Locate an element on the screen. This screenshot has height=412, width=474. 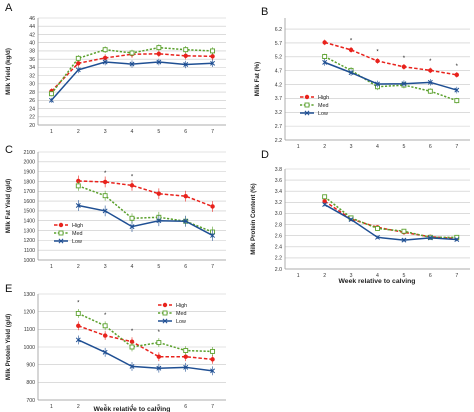
y-tick-label: 44 is located at coordinates (32, 27).